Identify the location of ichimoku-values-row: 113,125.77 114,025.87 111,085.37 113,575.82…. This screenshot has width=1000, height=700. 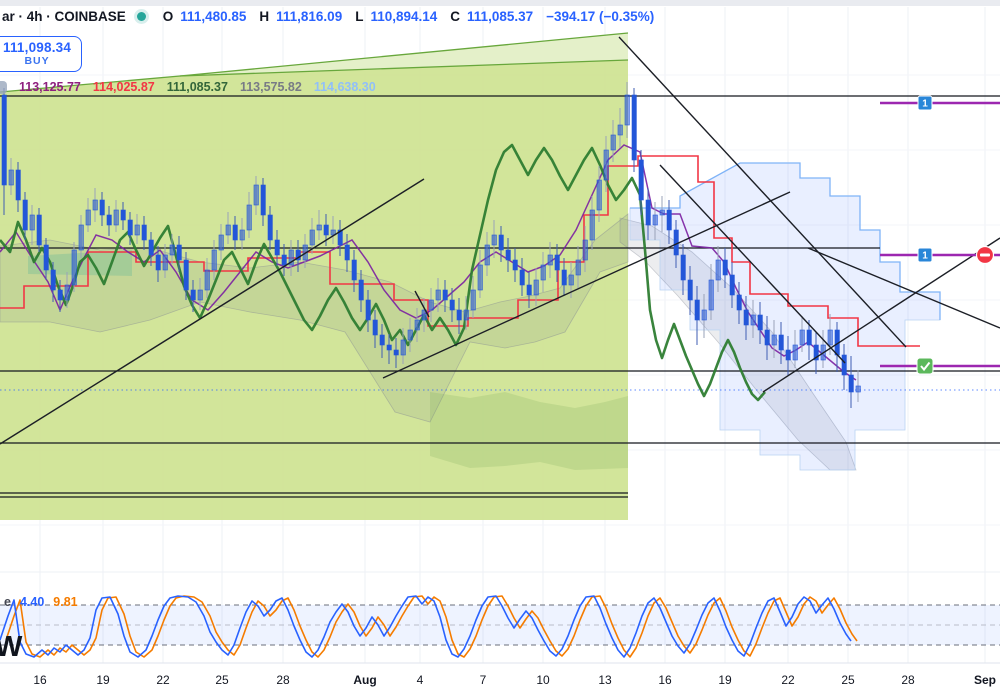
(188, 87).